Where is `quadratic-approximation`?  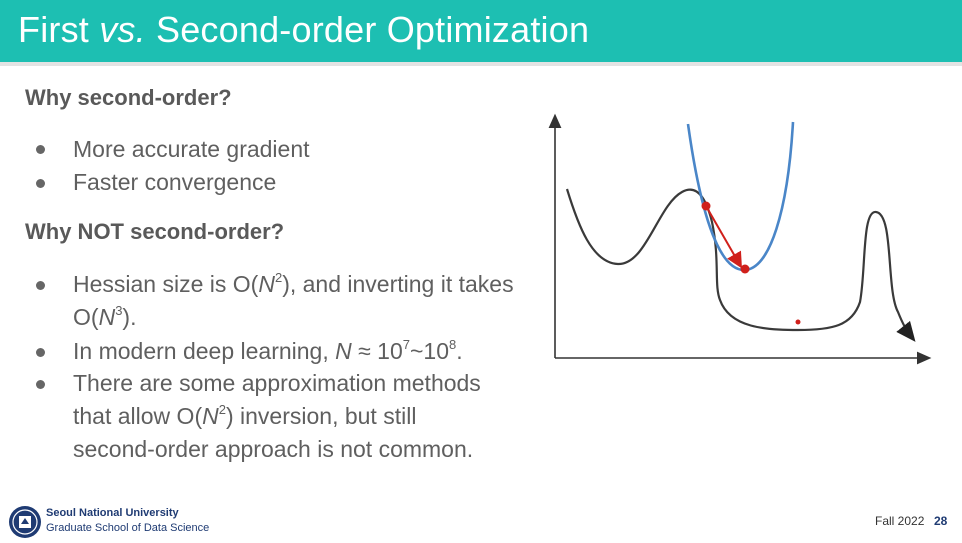 quadratic-approximation is located at coordinates (740, 196).